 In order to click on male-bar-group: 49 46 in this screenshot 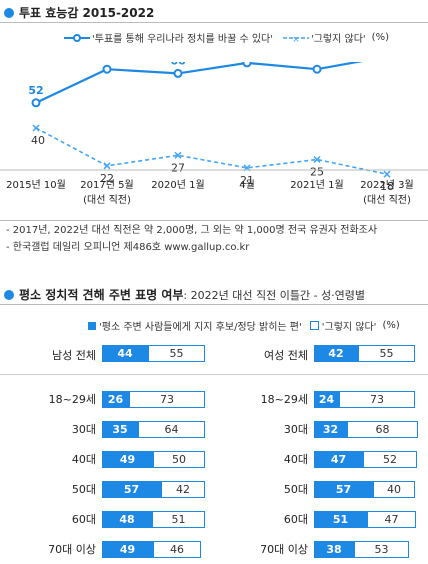, I will do `click(154, 549)`.